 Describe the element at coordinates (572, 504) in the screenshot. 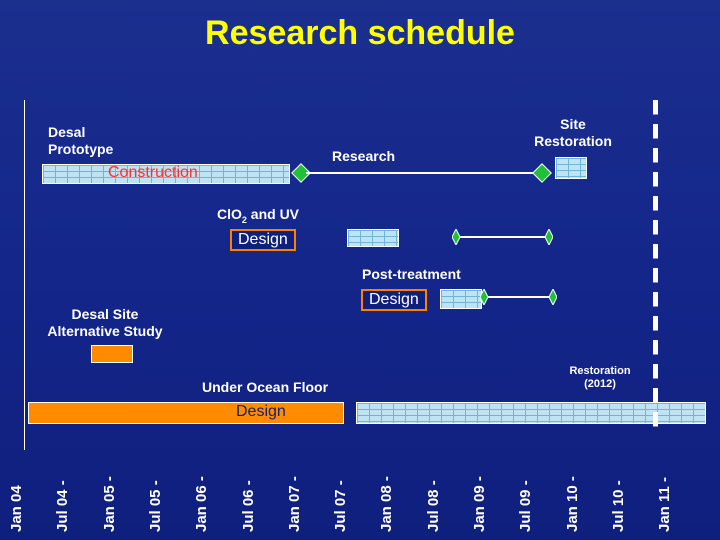

I see `timeline-tick-label: Jan 10 -` at that location.